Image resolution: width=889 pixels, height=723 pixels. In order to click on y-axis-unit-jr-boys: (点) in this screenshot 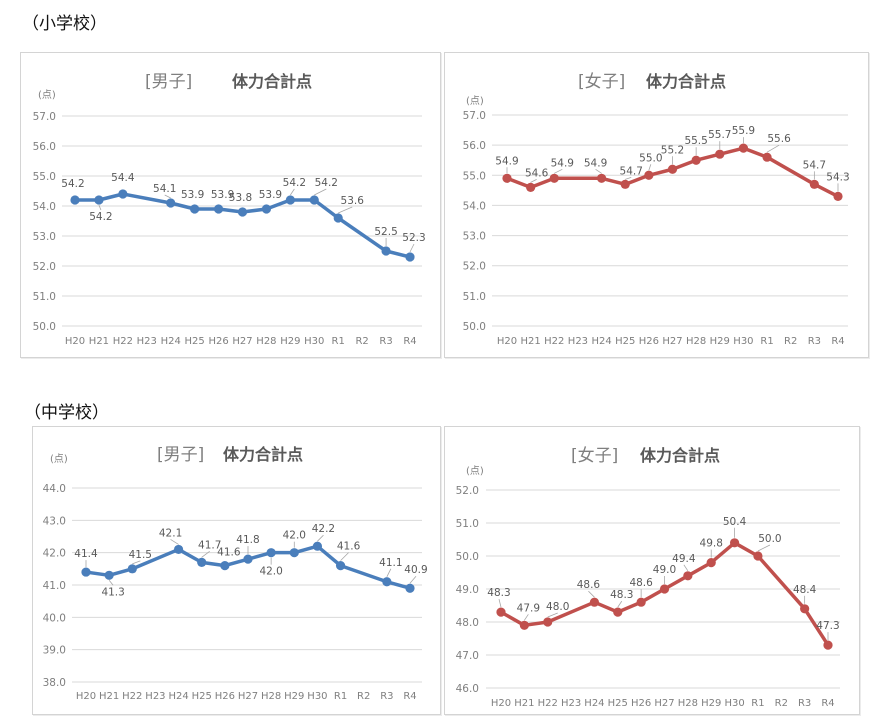, I will do `click(59, 459)`.